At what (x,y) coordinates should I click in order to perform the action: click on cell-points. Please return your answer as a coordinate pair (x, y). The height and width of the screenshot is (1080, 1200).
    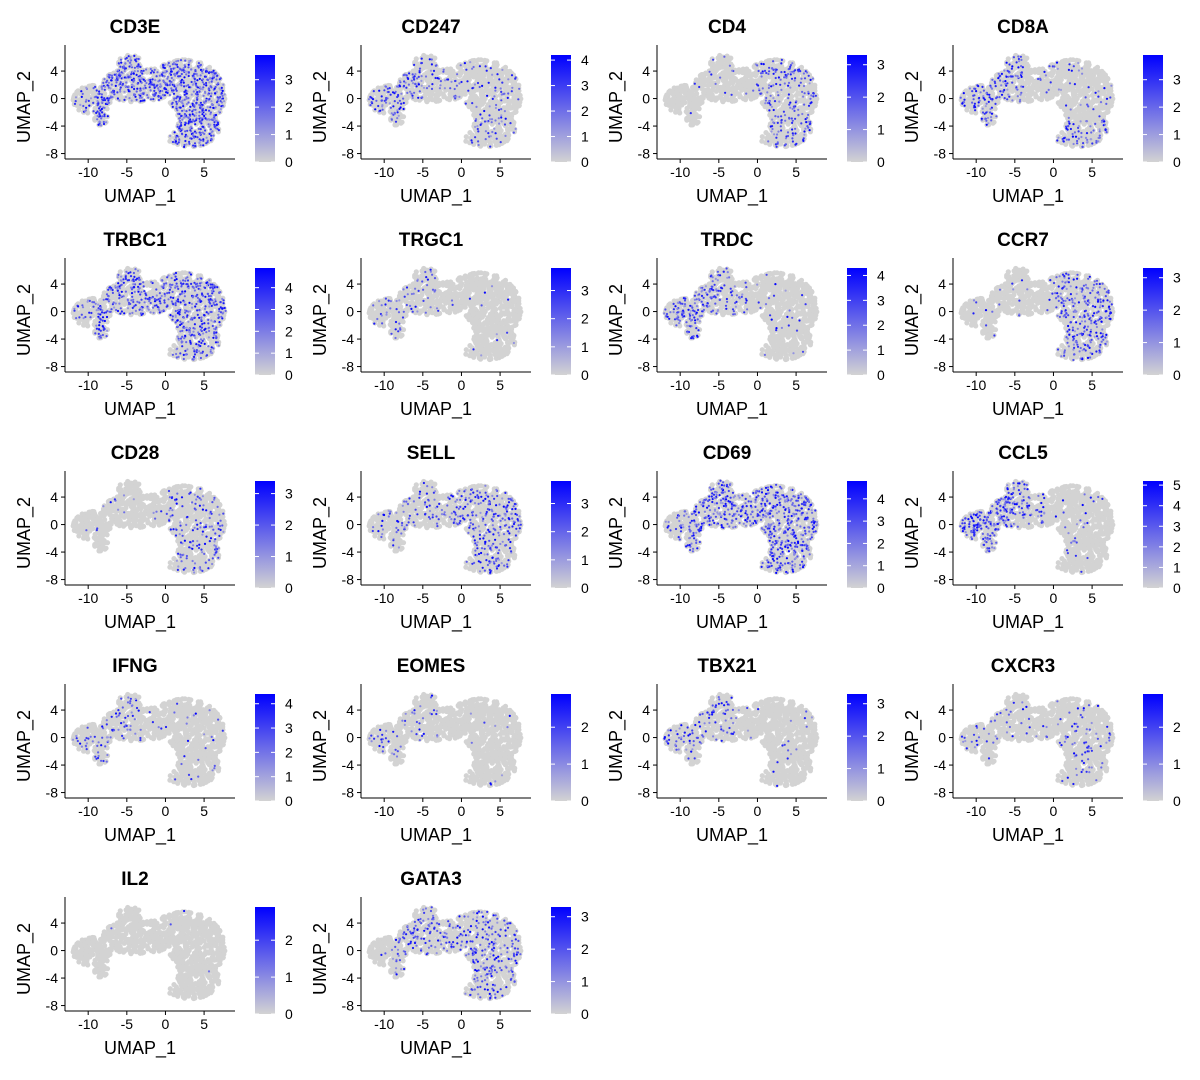
    Looking at the image, I should click on (445, 101).